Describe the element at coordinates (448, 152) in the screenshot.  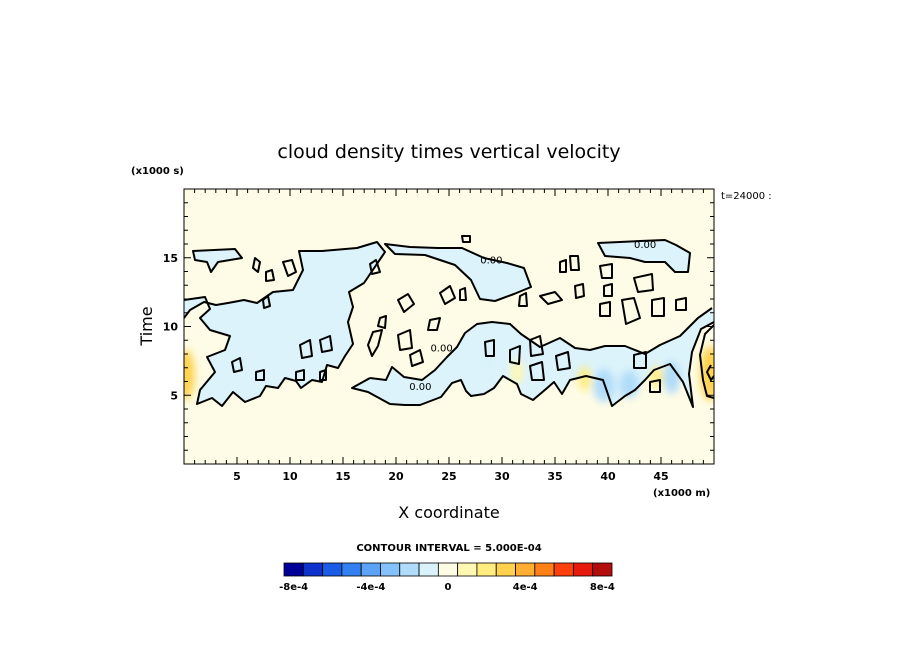
I see `chart-title: cloud density times vertical velocity` at that location.